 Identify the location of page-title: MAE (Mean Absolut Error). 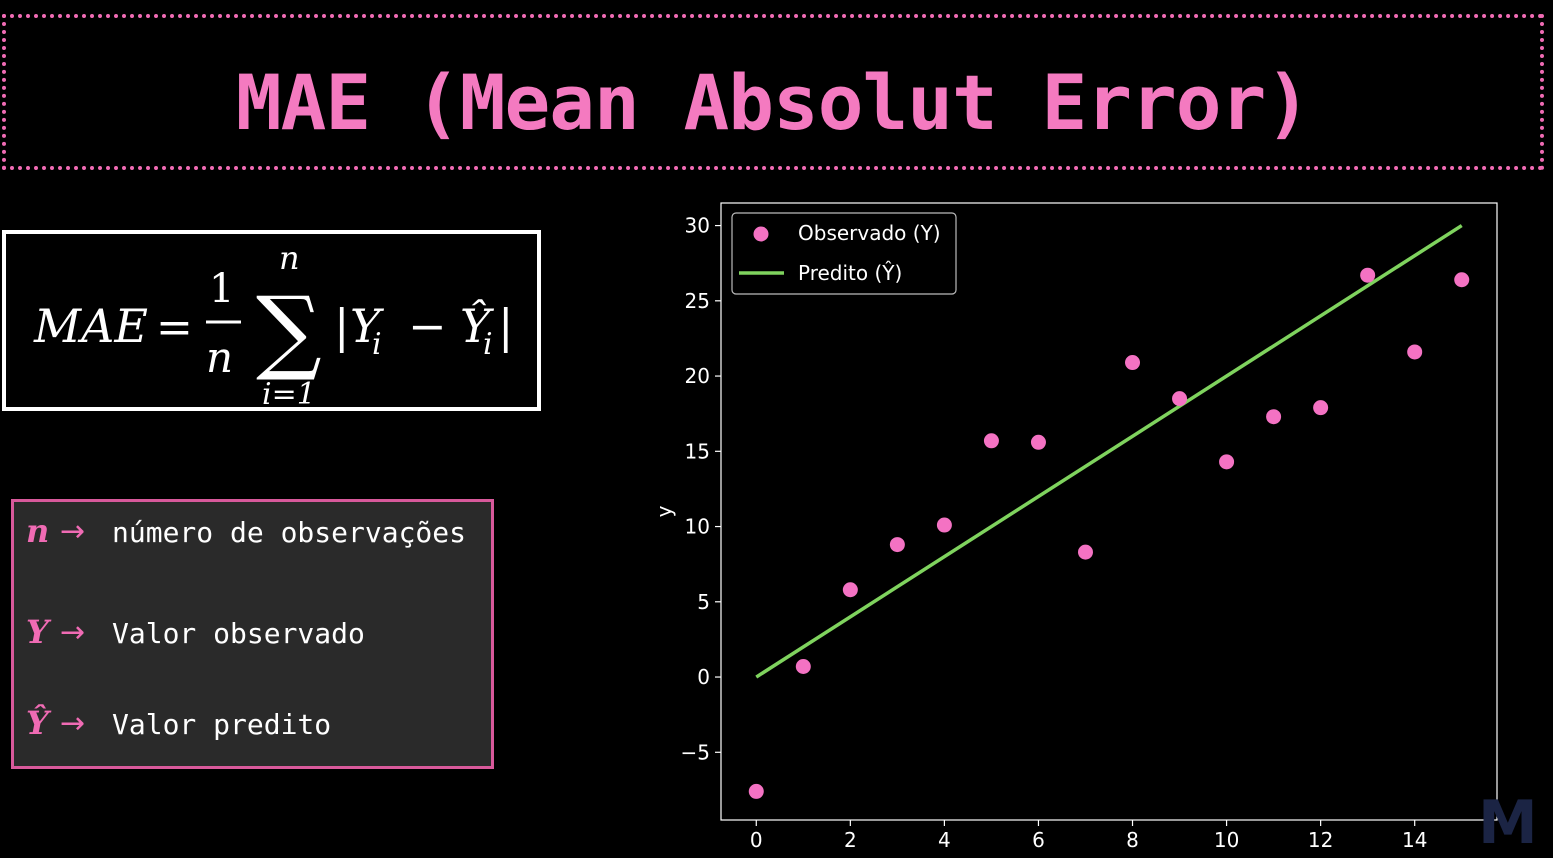
(773, 102).